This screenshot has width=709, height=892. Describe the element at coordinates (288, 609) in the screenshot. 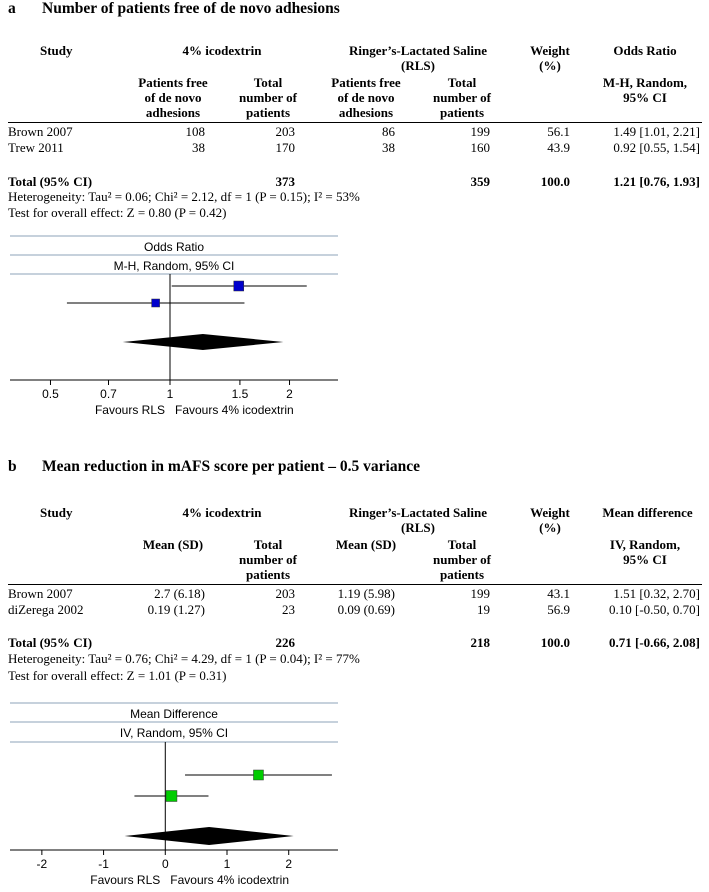

I see `table-cell: 23` at that location.